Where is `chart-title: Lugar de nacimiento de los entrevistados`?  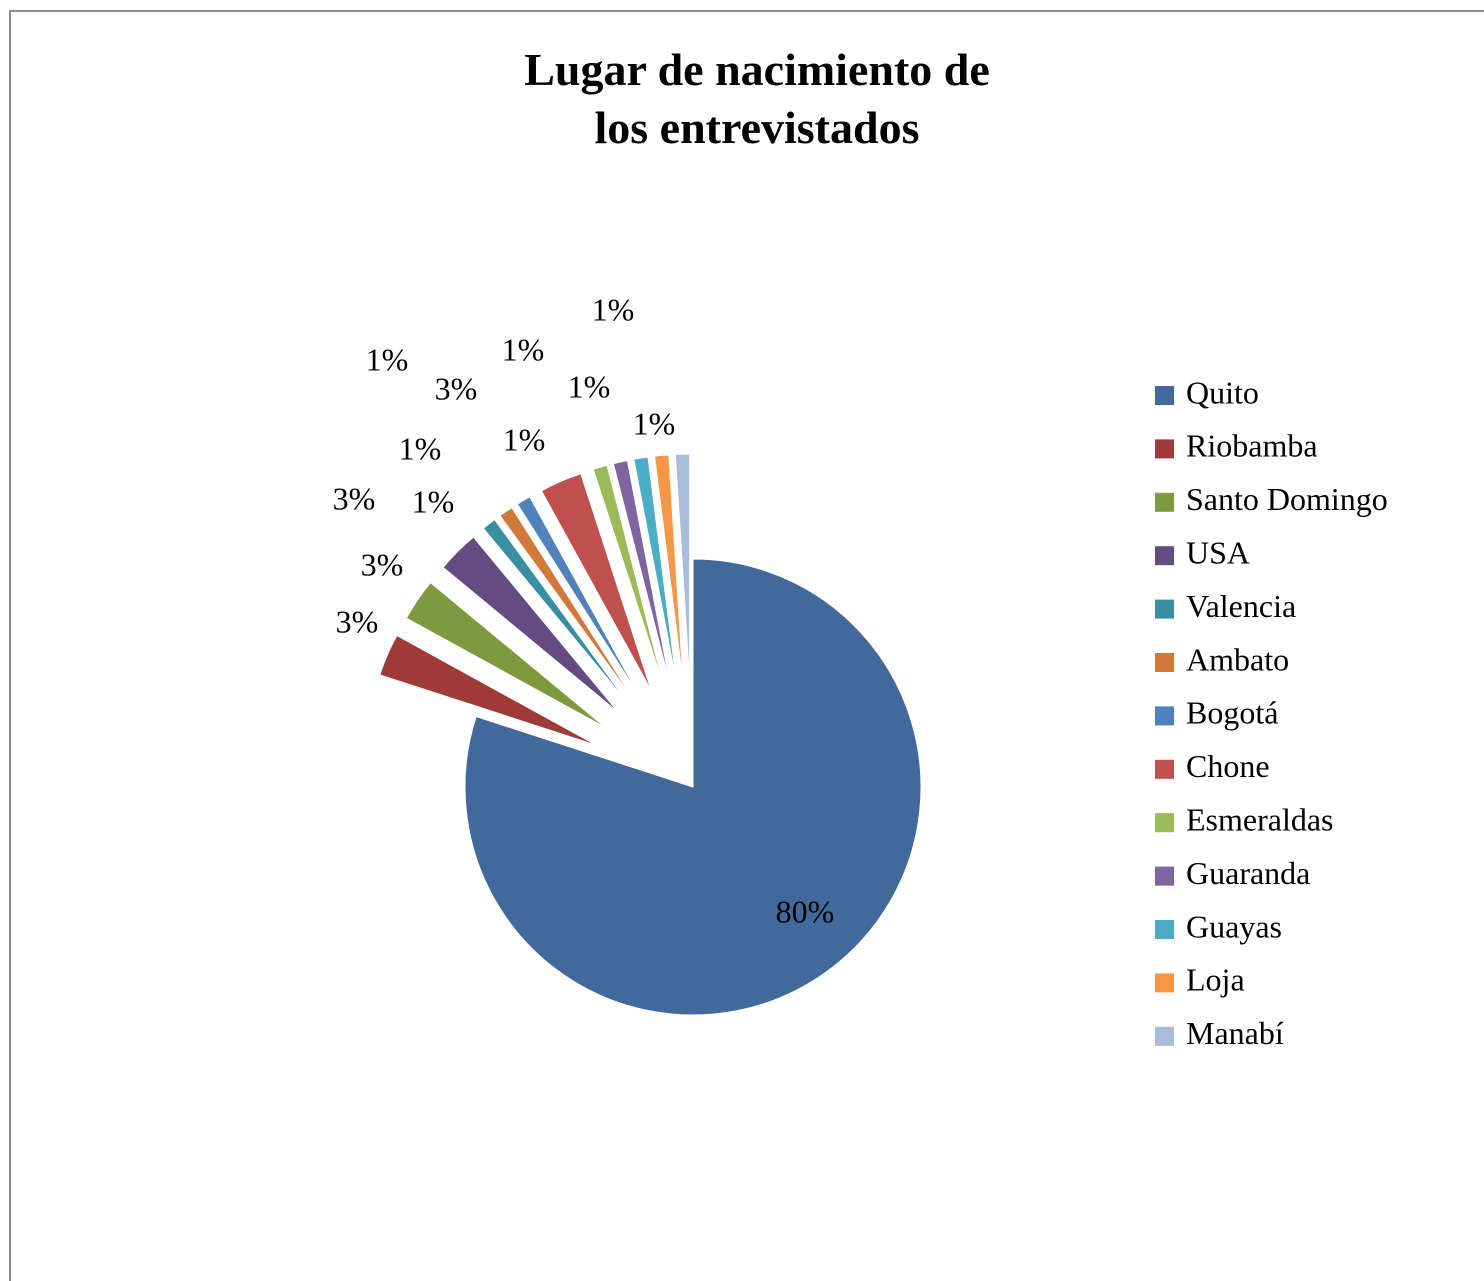
chart-title: Lugar de nacimiento de los entrevistados is located at coordinates (757, 98).